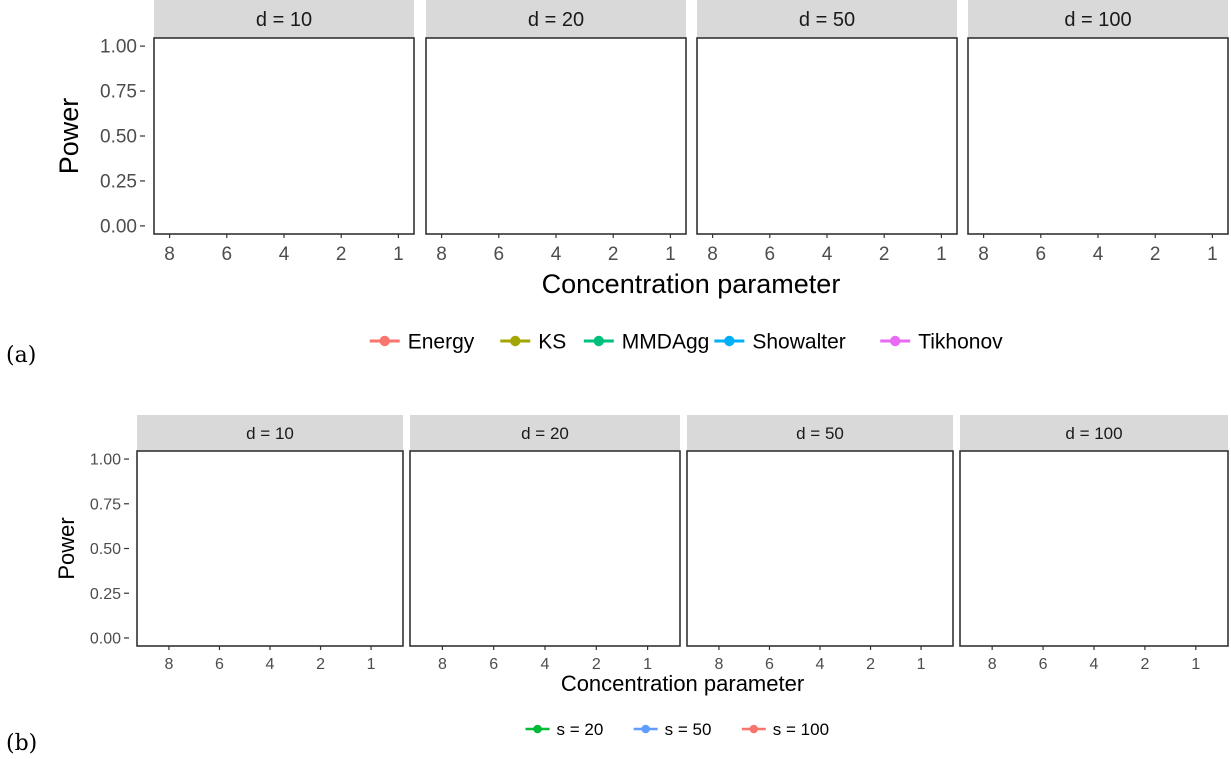 The width and height of the screenshot is (1231, 759). What do you see at coordinates (666, 341) in the screenshot?
I see `legend-label: MMDAgg` at bounding box center [666, 341].